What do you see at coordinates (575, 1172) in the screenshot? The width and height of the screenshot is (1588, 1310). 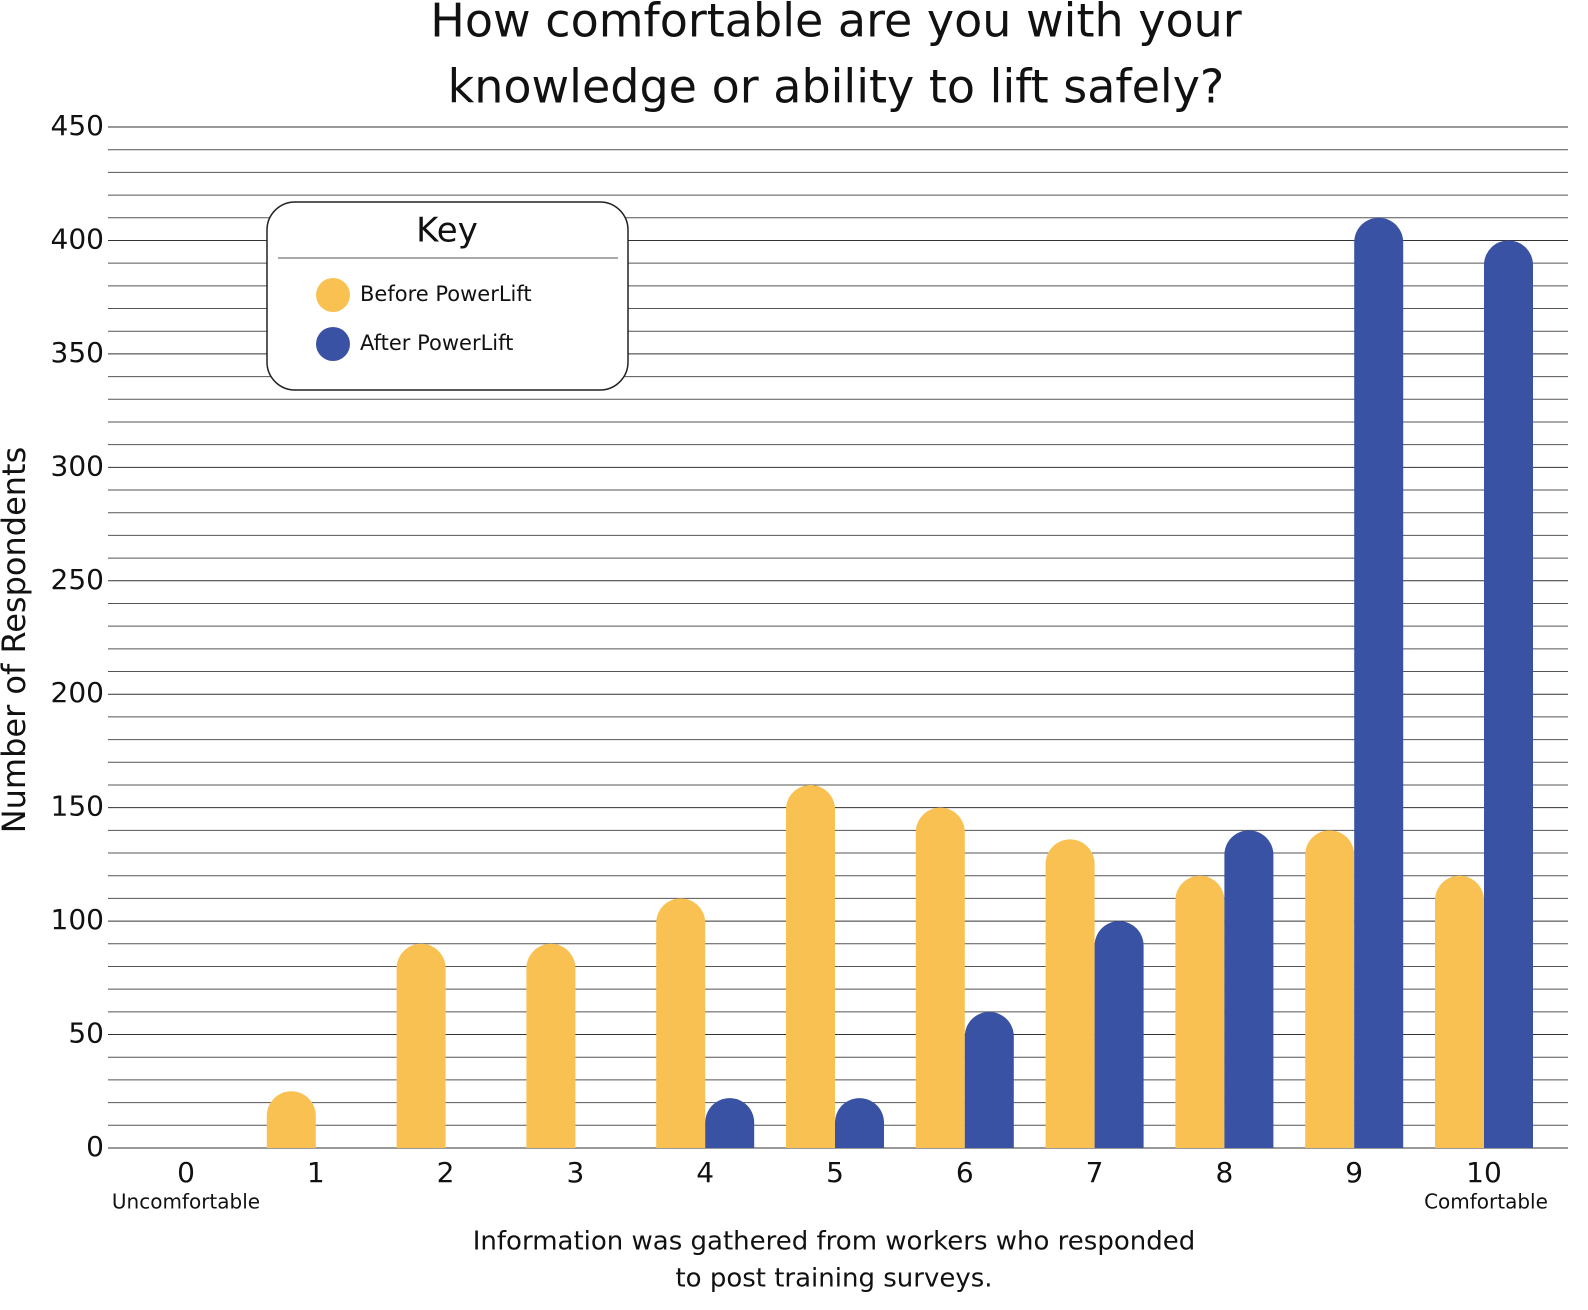 I see `x-tick-label: 3` at bounding box center [575, 1172].